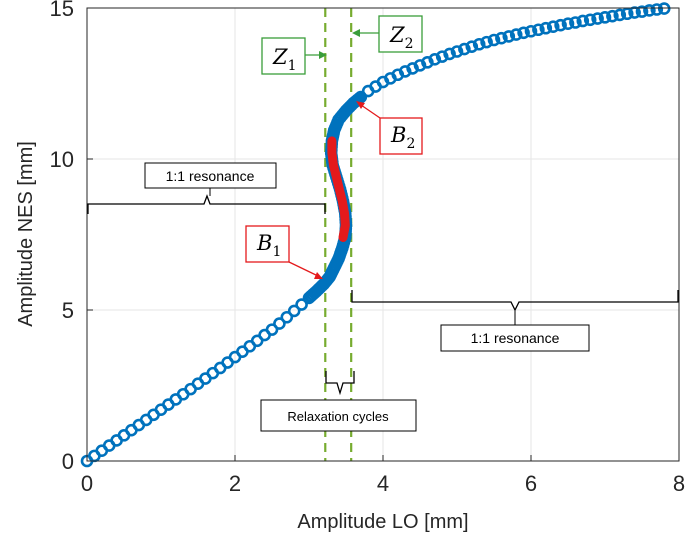  I want to click on annotation-b1: B1, so click(284, 252).